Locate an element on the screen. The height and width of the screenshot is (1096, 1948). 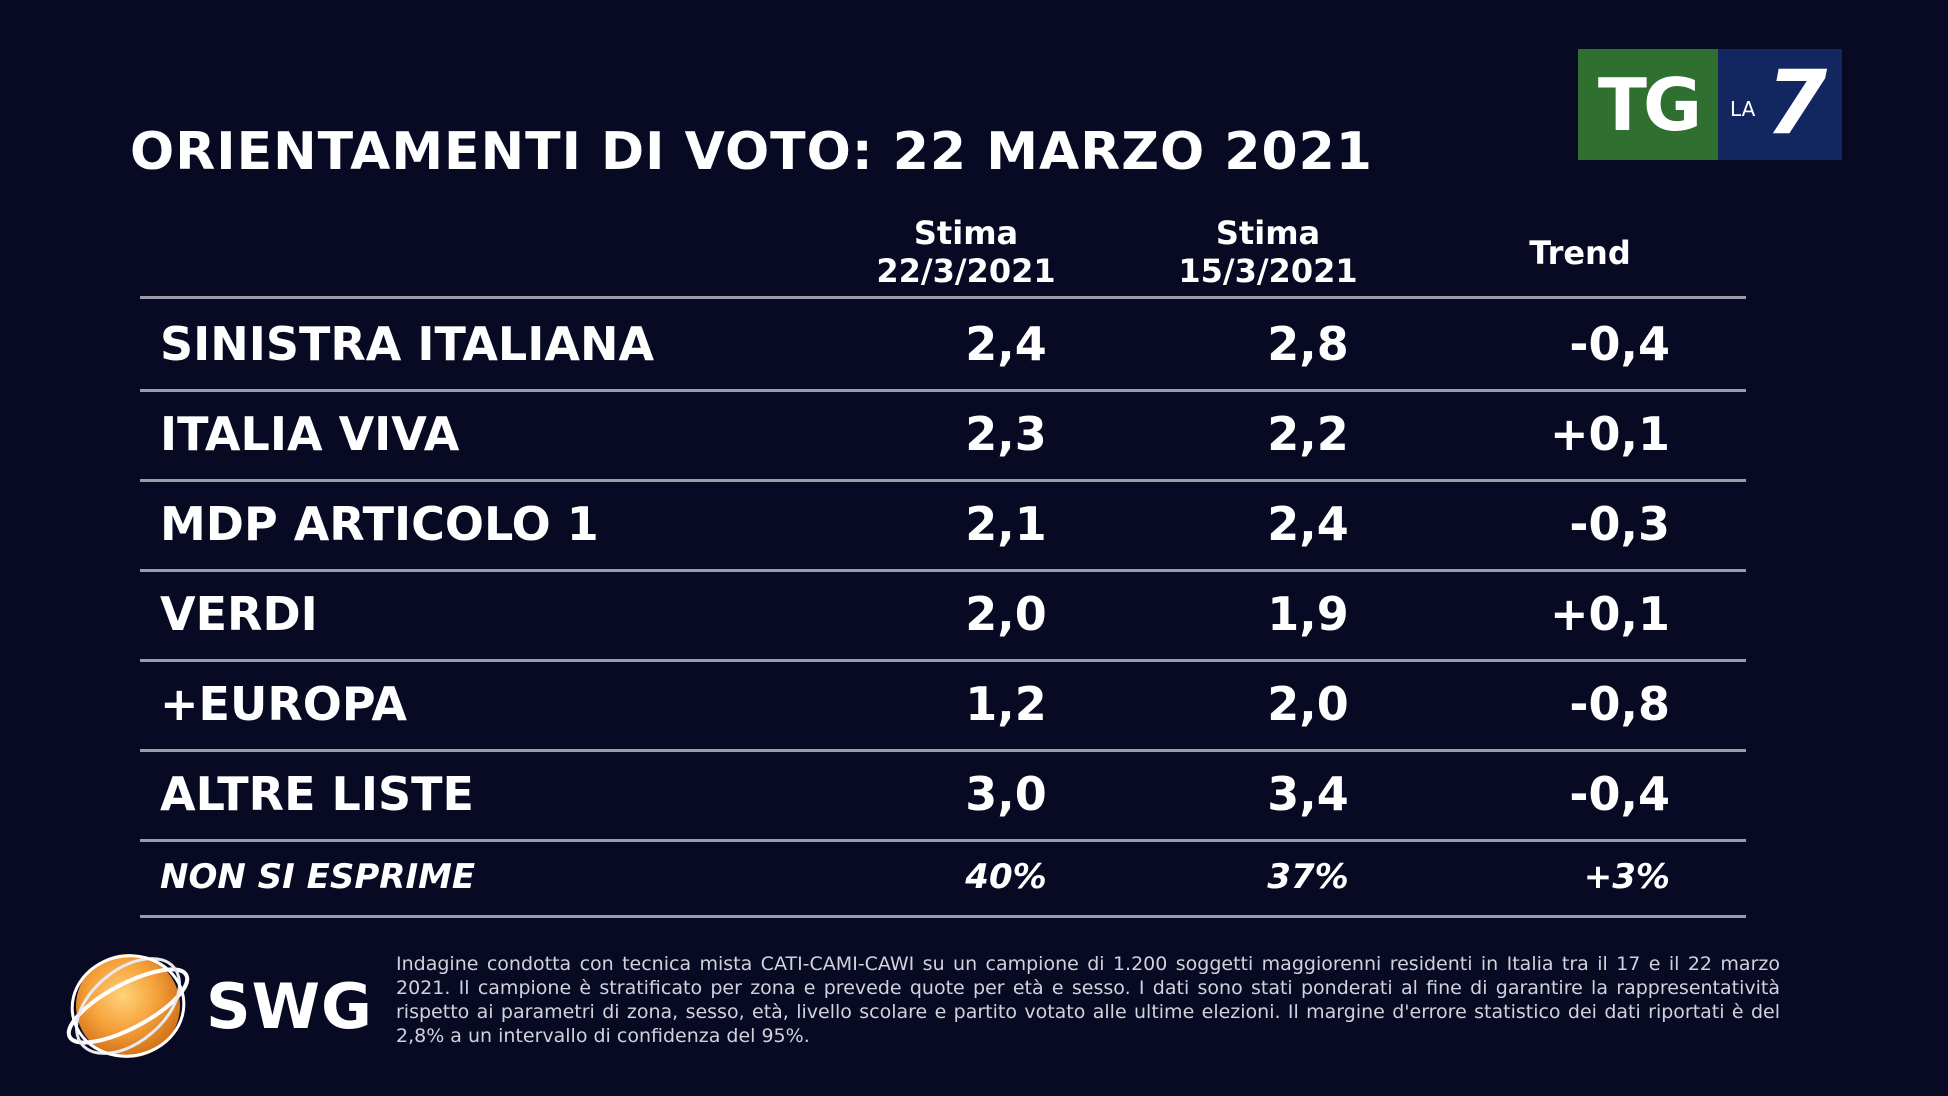
value-stima-15-3: 2,2 is located at coordinates (1308, 434).